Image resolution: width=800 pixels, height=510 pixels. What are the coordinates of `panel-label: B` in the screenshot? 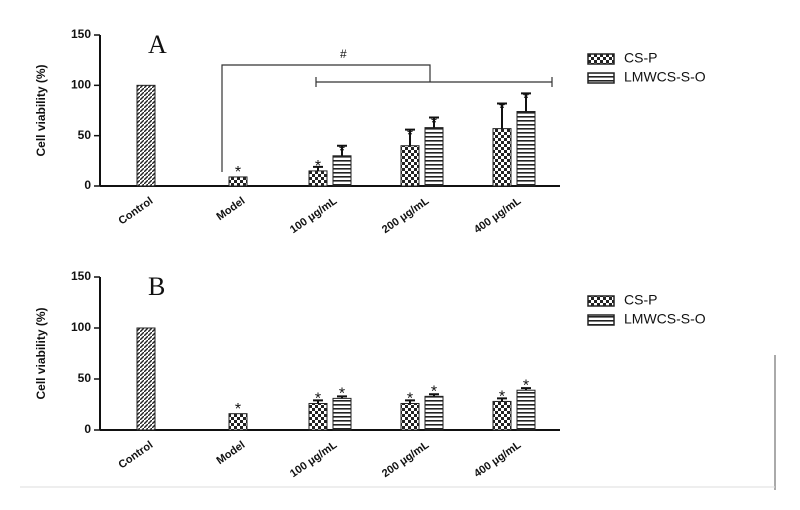 It's located at (156, 286).